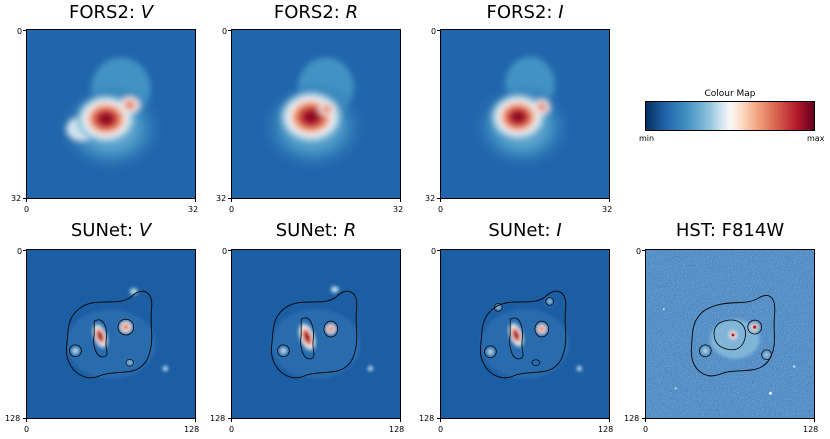 The width and height of the screenshot is (830, 439). What do you see at coordinates (525, 12) in the screenshot?
I see `panel-title: FORS2: I` at bounding box center [525, 12].